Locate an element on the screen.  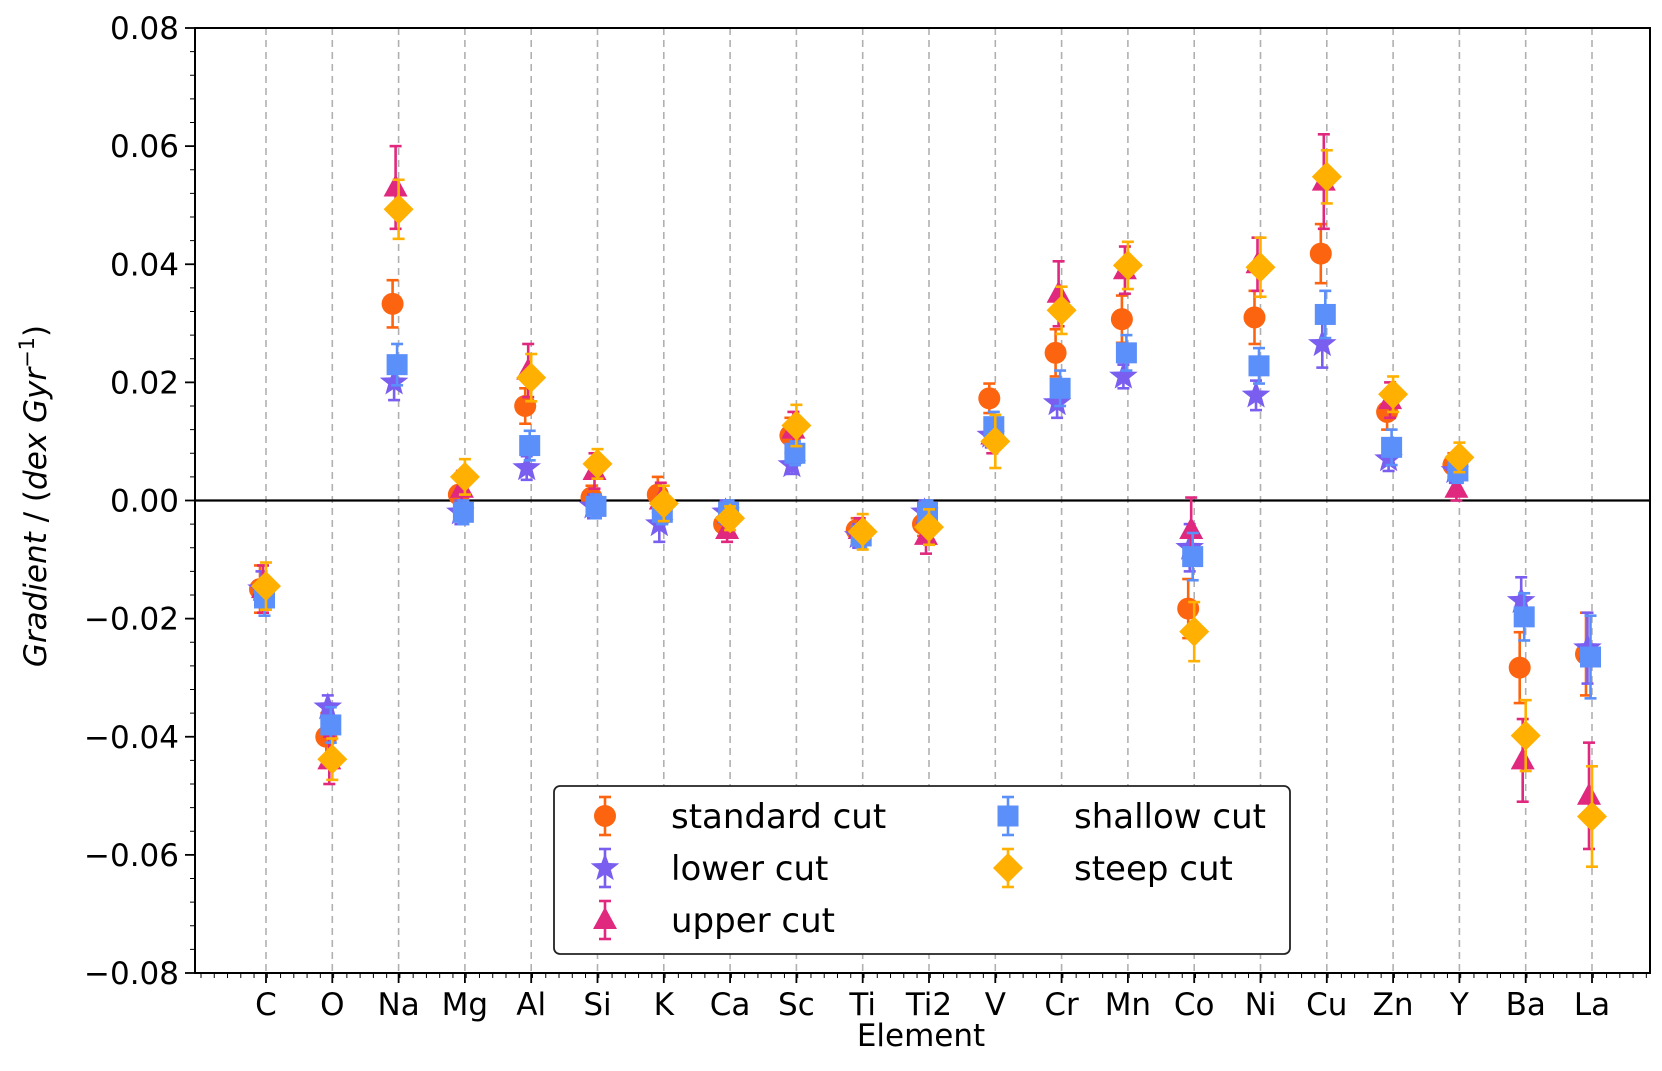
y-tick-label: 0.02 is located at coordinates (144, 383).